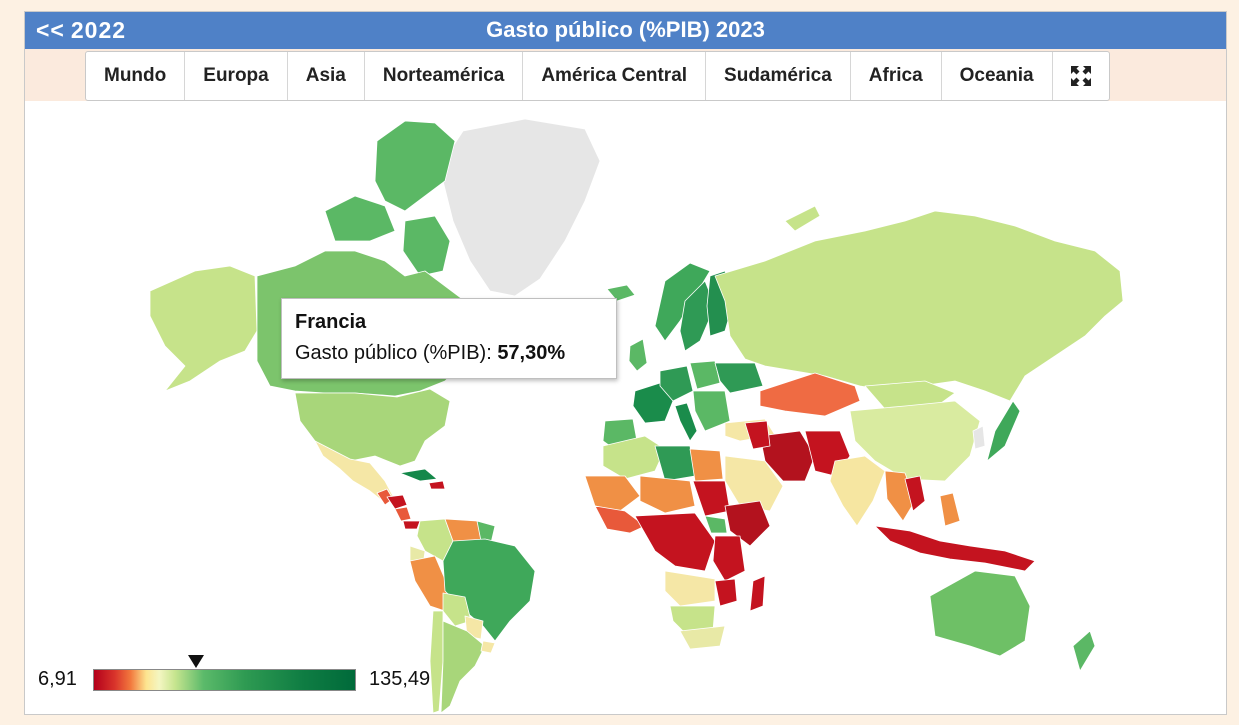 Image resolution: width=1239 pixels, height=725 pixels. Describe the element at coordinates (667, 494) in the screenshot. I see `niger-chad` at that location.